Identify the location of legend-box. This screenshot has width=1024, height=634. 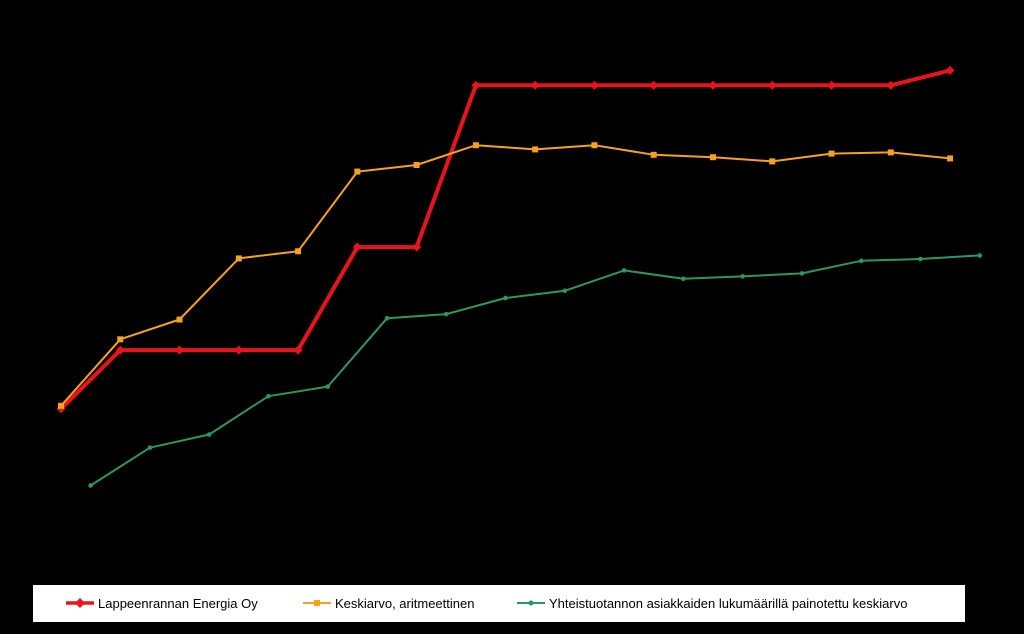
(499, 603).